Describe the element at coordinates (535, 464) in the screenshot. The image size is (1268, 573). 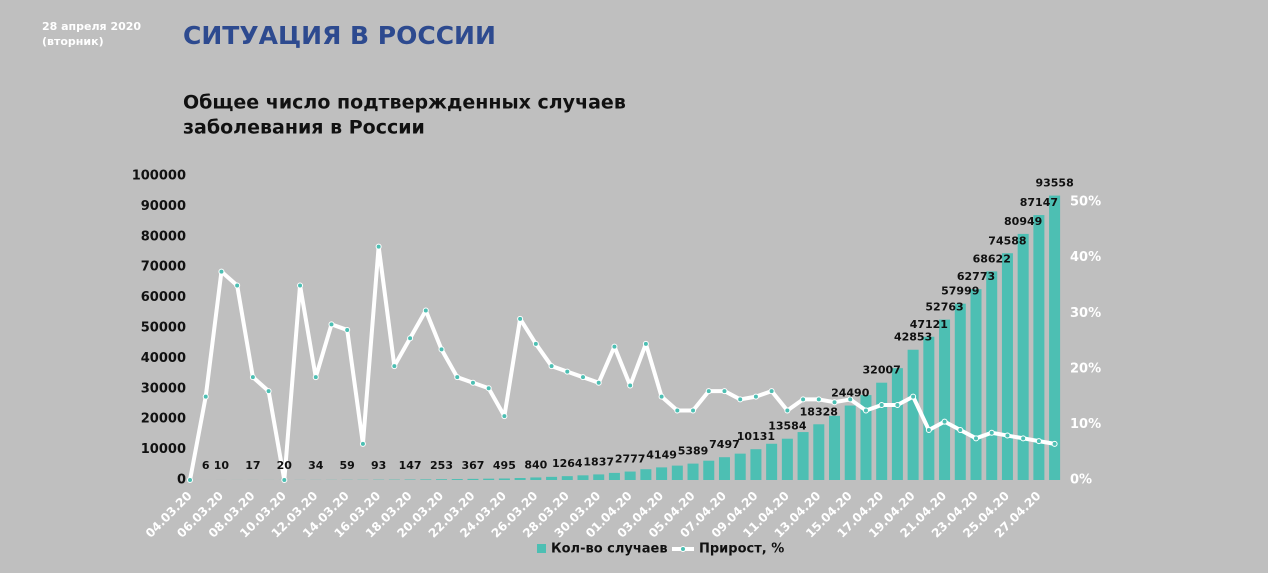
I see `value-label: 840` at that location.